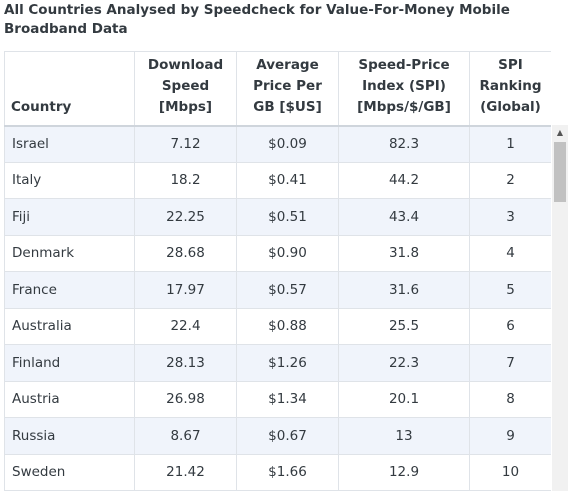  What do you see at coordinates (69, 290) in the screenshot?
I see `cell-country: France` at bounding box center [69, 290].